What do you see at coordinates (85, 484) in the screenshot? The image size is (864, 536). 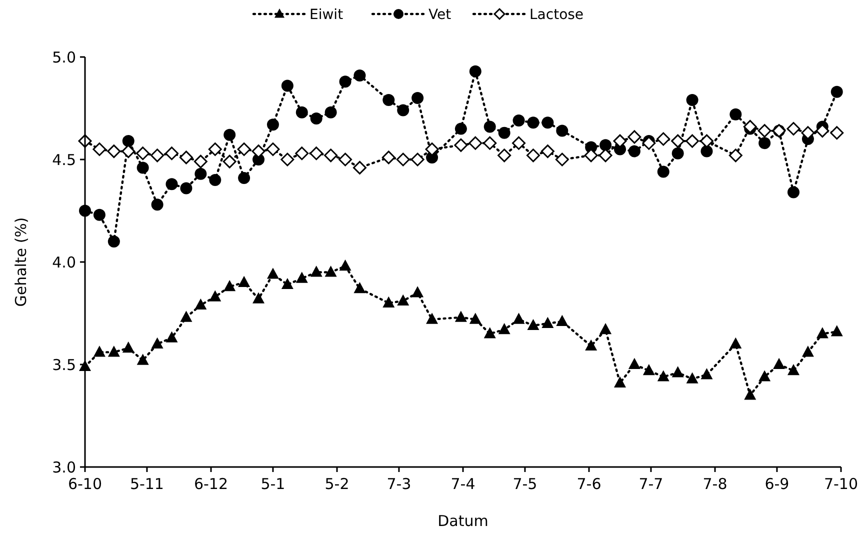 I see `x-tick-label: 6-10` at bounding box center [85, 484].